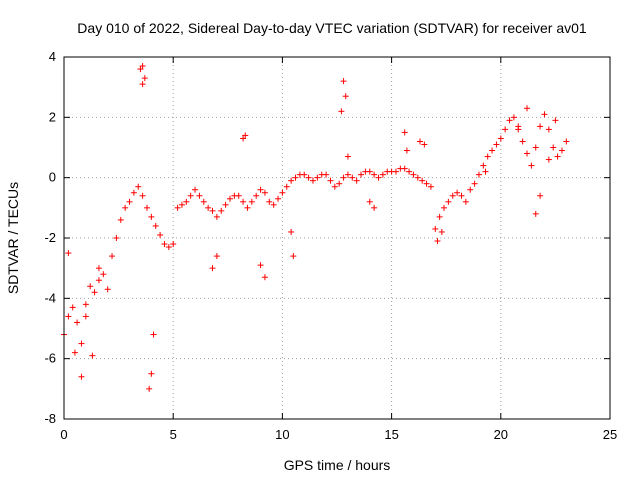  Describe the element at coordinates (52, 177) in the screenshot. I see `y-tick-label: 0` at that location.